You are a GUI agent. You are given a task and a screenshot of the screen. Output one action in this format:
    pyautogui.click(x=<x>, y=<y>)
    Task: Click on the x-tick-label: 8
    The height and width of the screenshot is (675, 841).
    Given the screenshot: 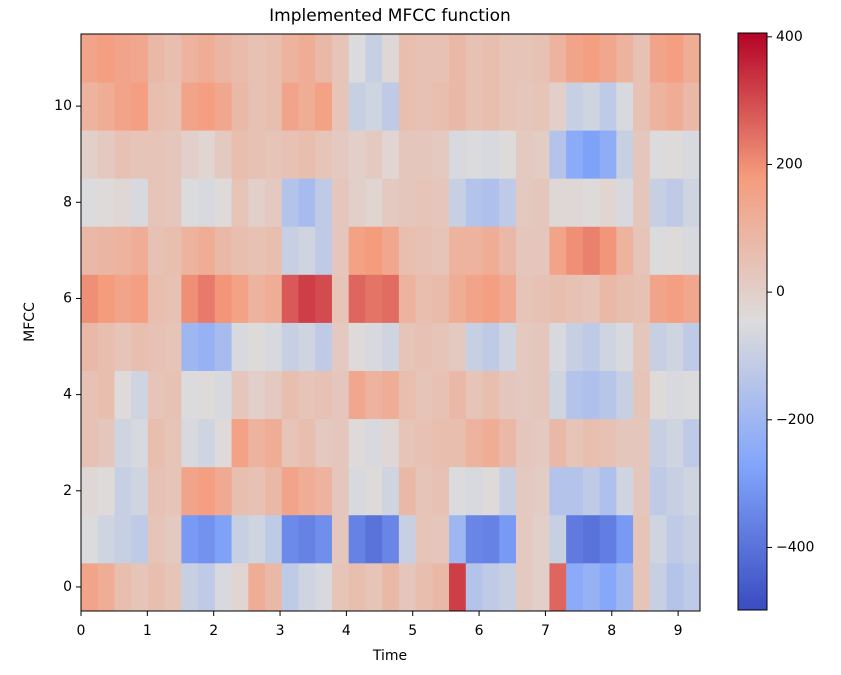 What is the action you would take?
    pyautogui.click(x=611, y=631)
    